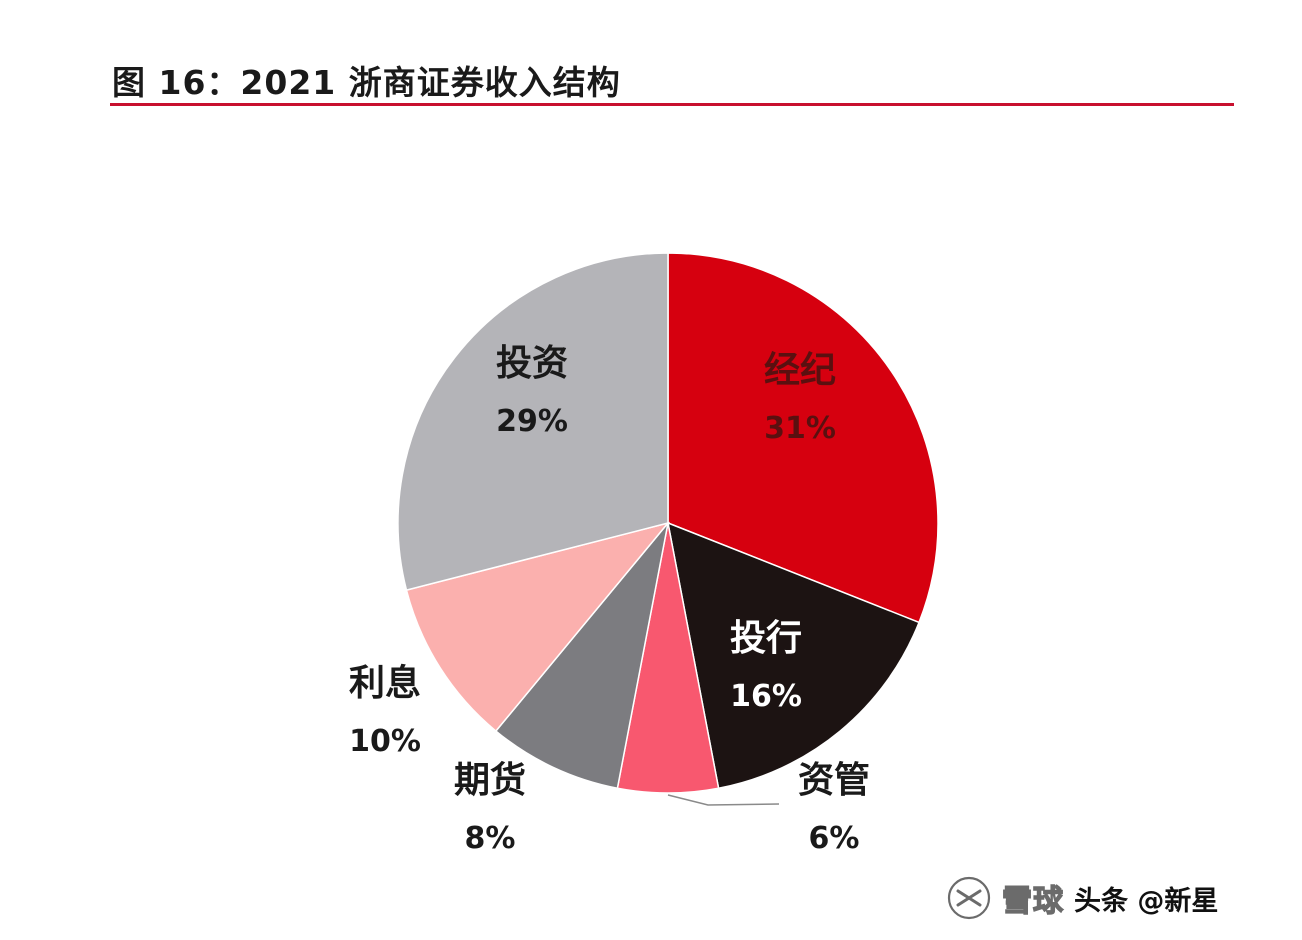  I want to click on slice-value-4: 8%, so click(490, 838).